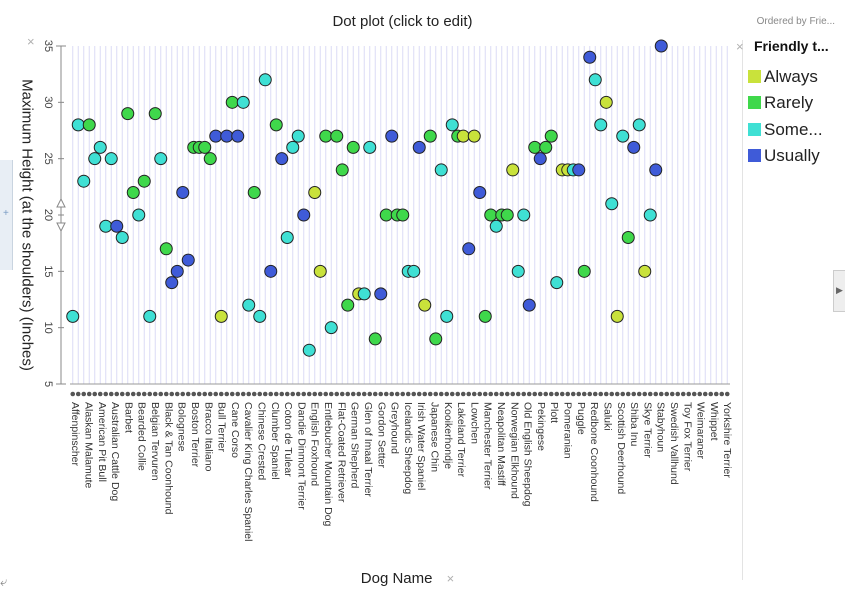 The width and height of the screenshot is (845, 590). Describe the element at coordinates (621, 448) in the screenshot. I see `x-tick-label: Scottish Deerhound` at that location.